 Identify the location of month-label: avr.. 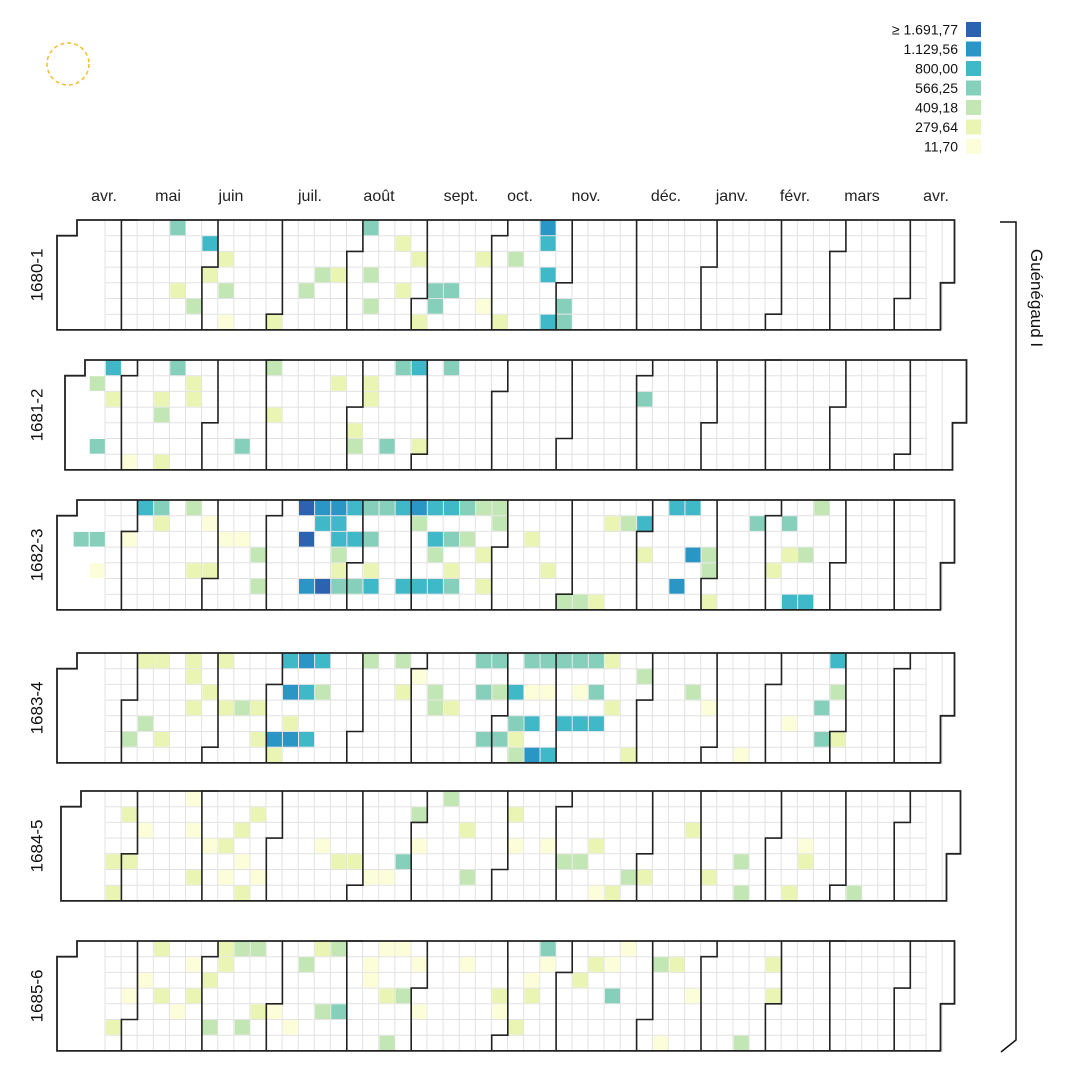
(104, 196).